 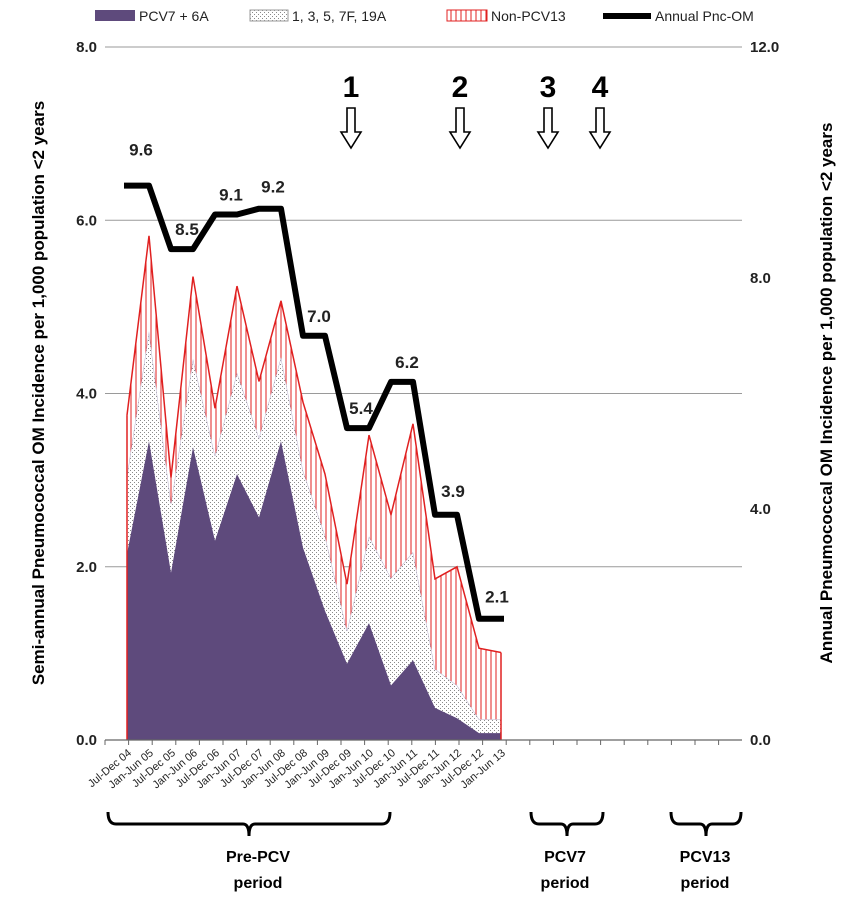 I want to click on left-tick-label: 0.0, so click(x=86, y=740).